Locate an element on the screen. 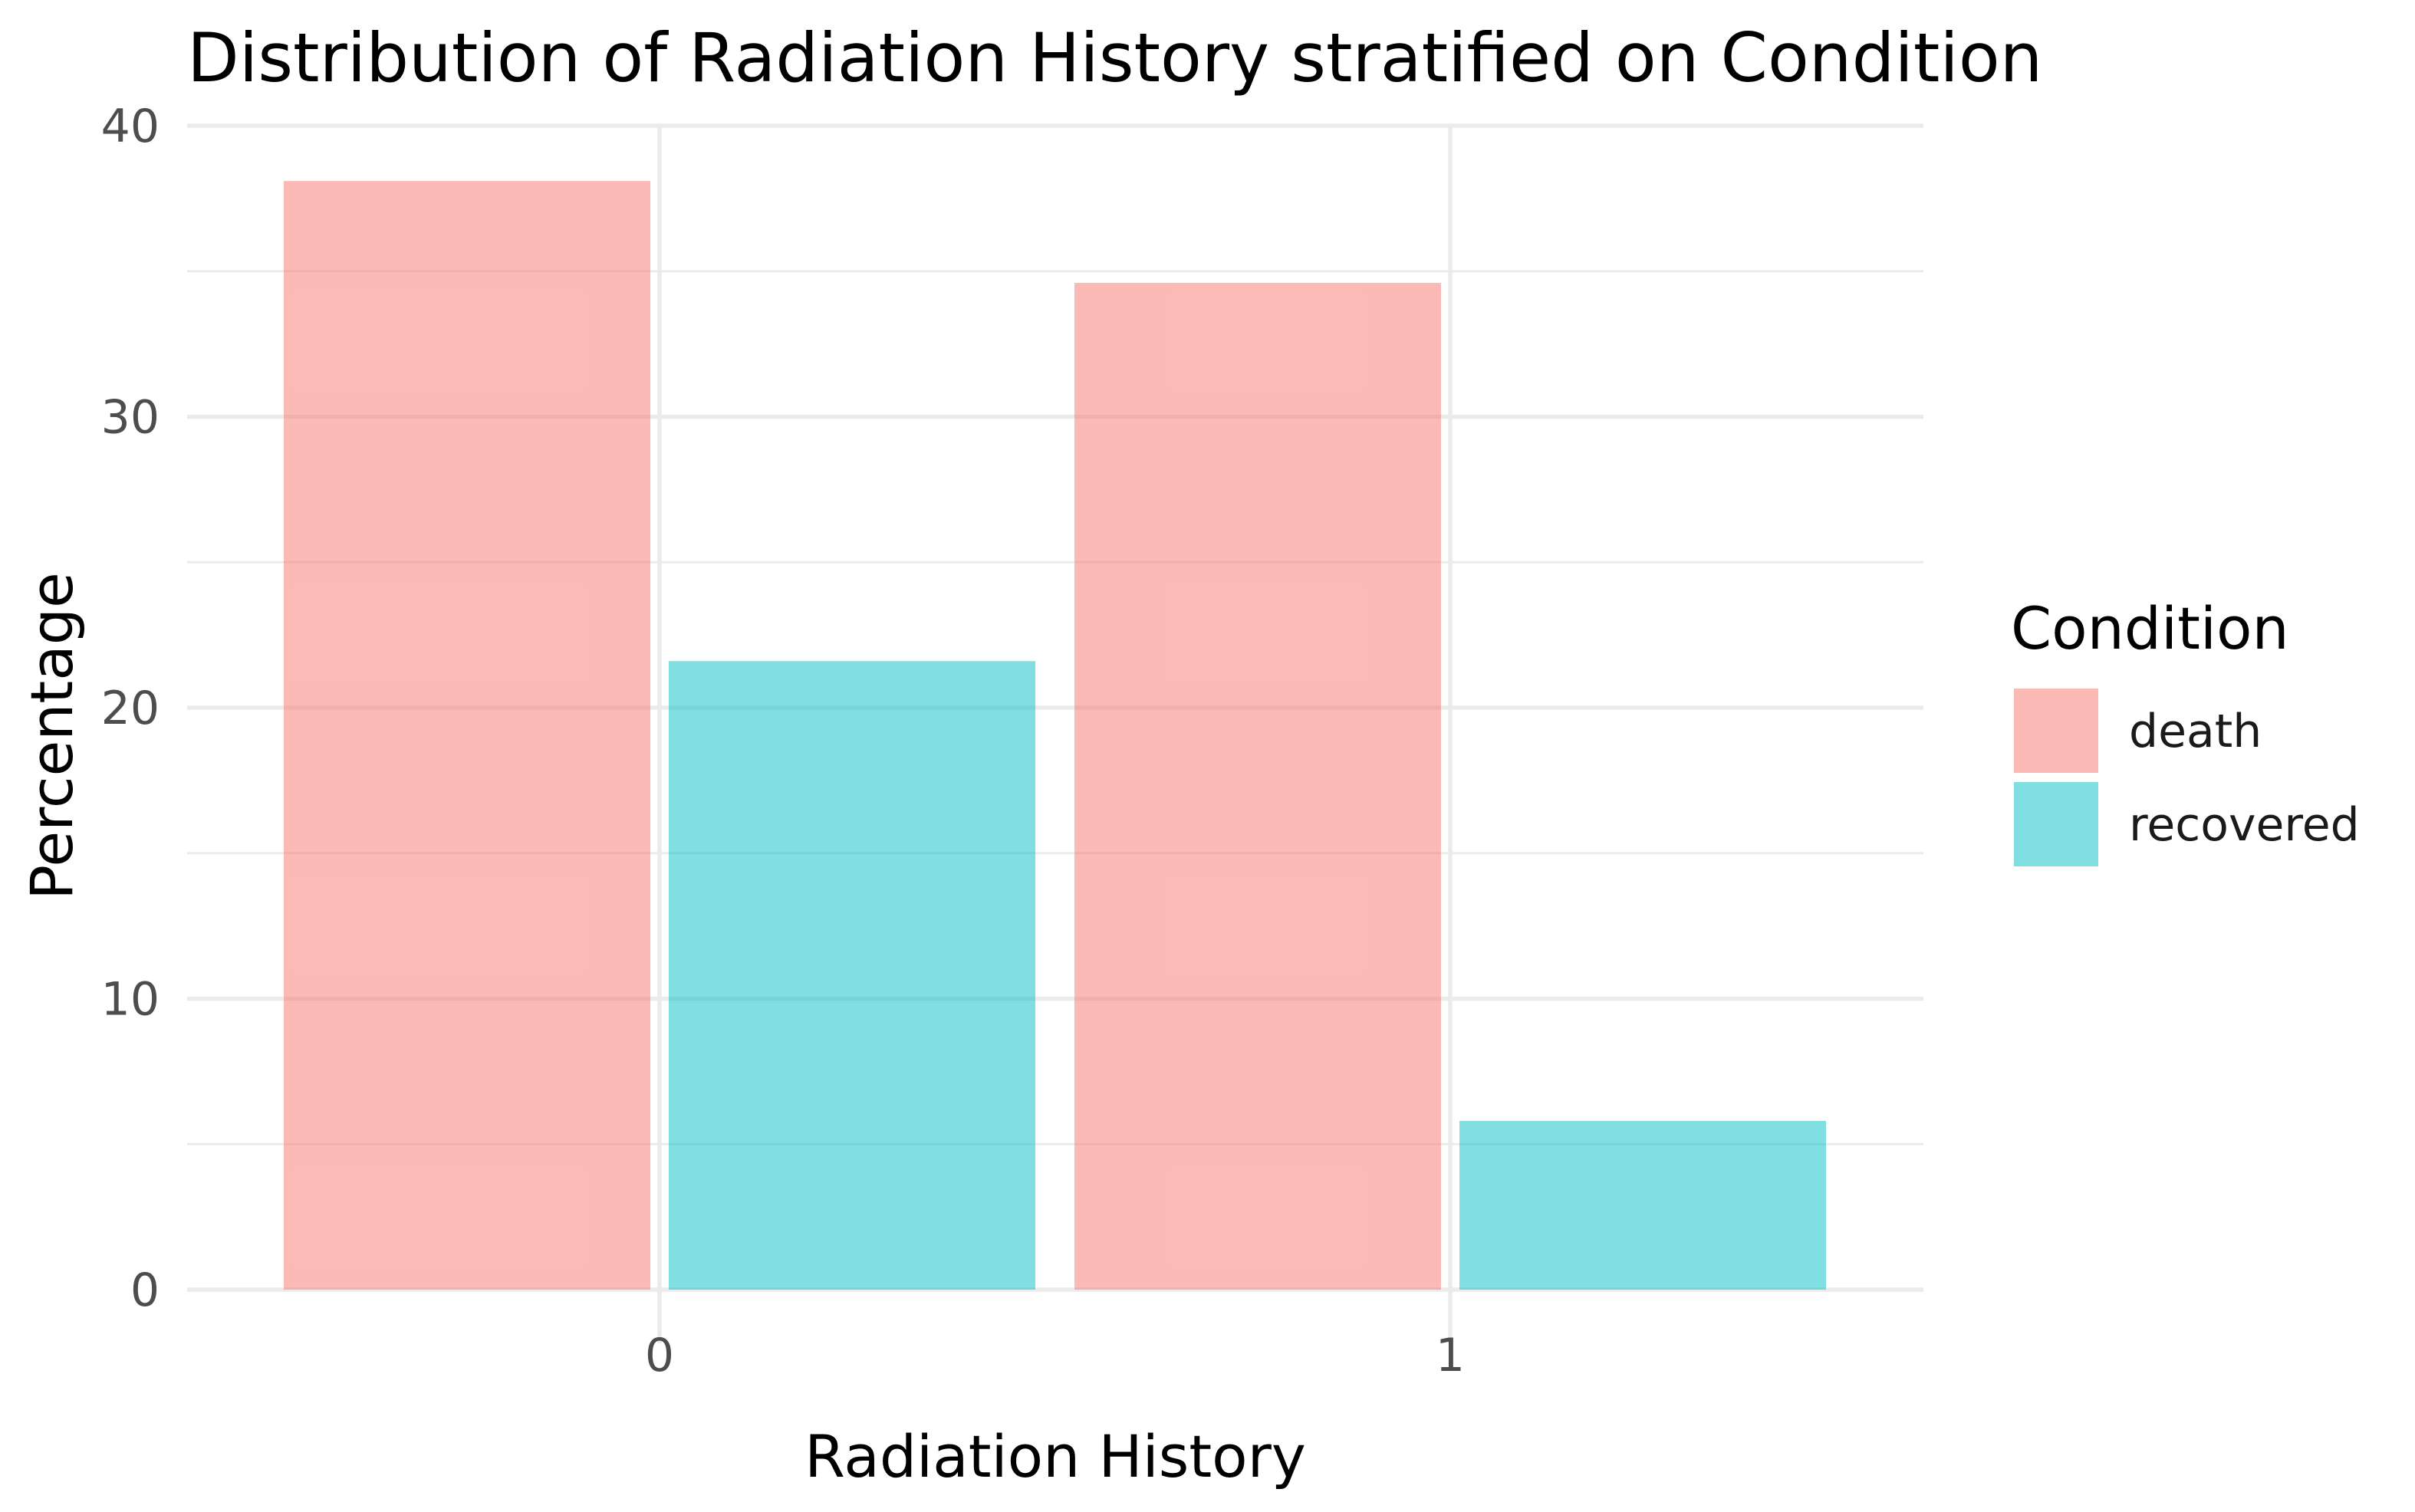 The height and width of the screenshot is (1512, 2415). y-axis-title: Percentage is located at coordinates (52, 736).